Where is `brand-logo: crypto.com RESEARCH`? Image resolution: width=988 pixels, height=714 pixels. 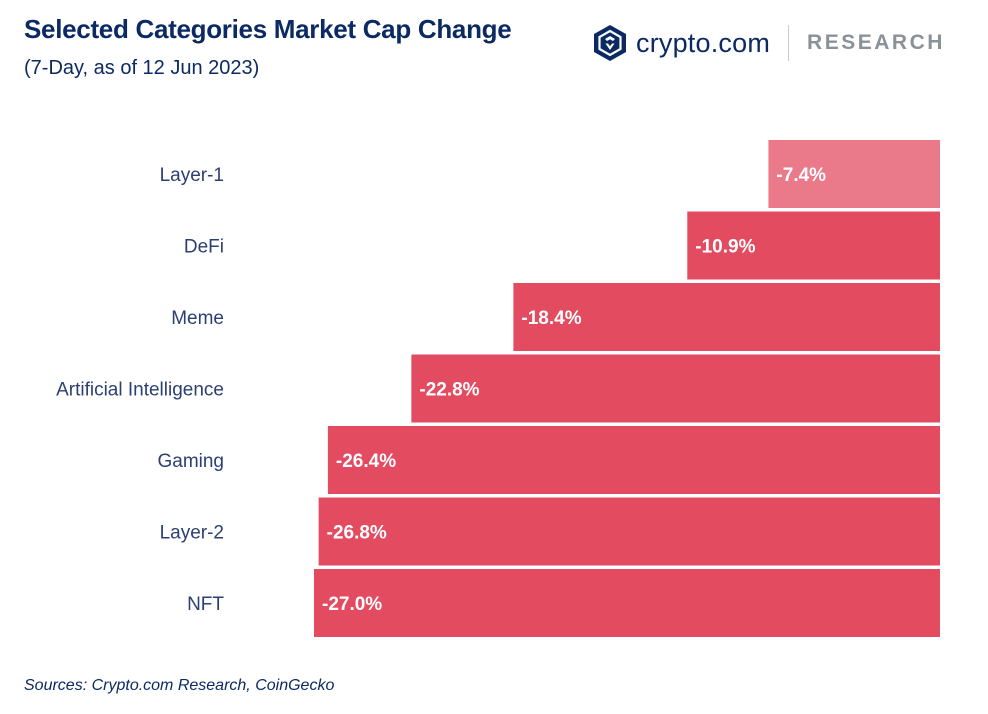
brand-logo: crypto.com RESEARCH is located at coordinates (769, 43).